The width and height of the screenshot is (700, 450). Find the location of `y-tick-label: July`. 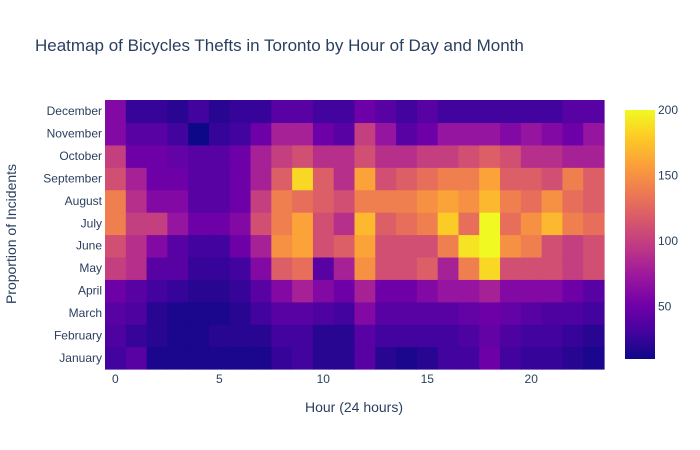

y-tick-label: July is located at coordinates (91, 223).